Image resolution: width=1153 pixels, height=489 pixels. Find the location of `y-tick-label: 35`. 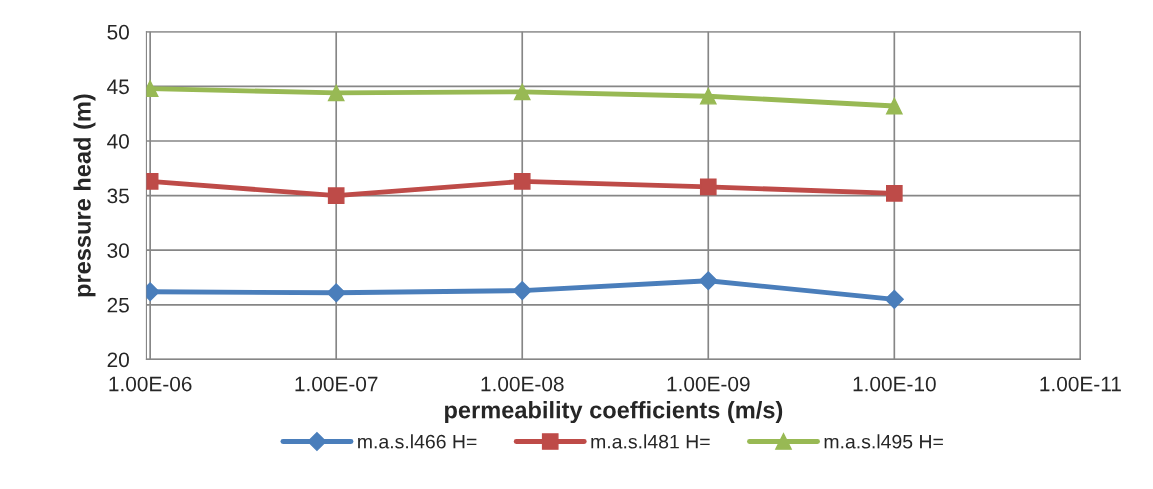

y-tick-label: 35 is located at coordinates (118, 196).